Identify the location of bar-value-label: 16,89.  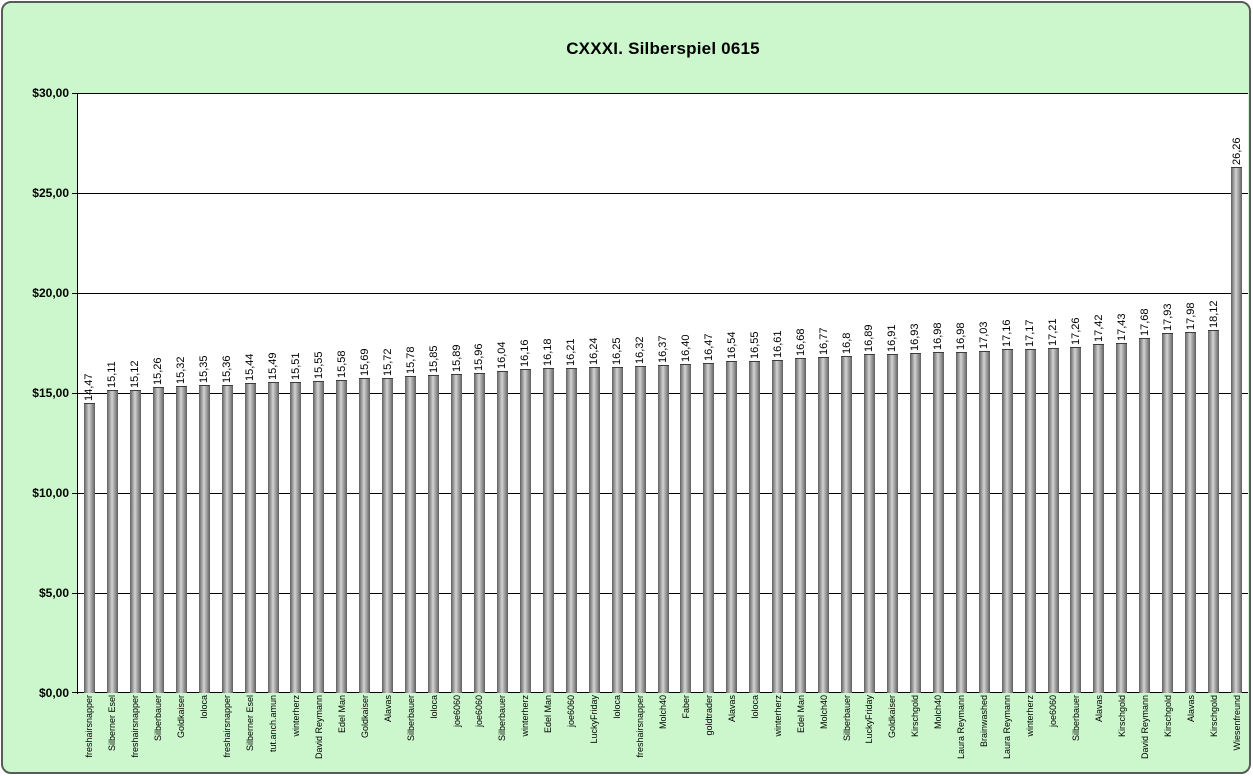
(869, 338).